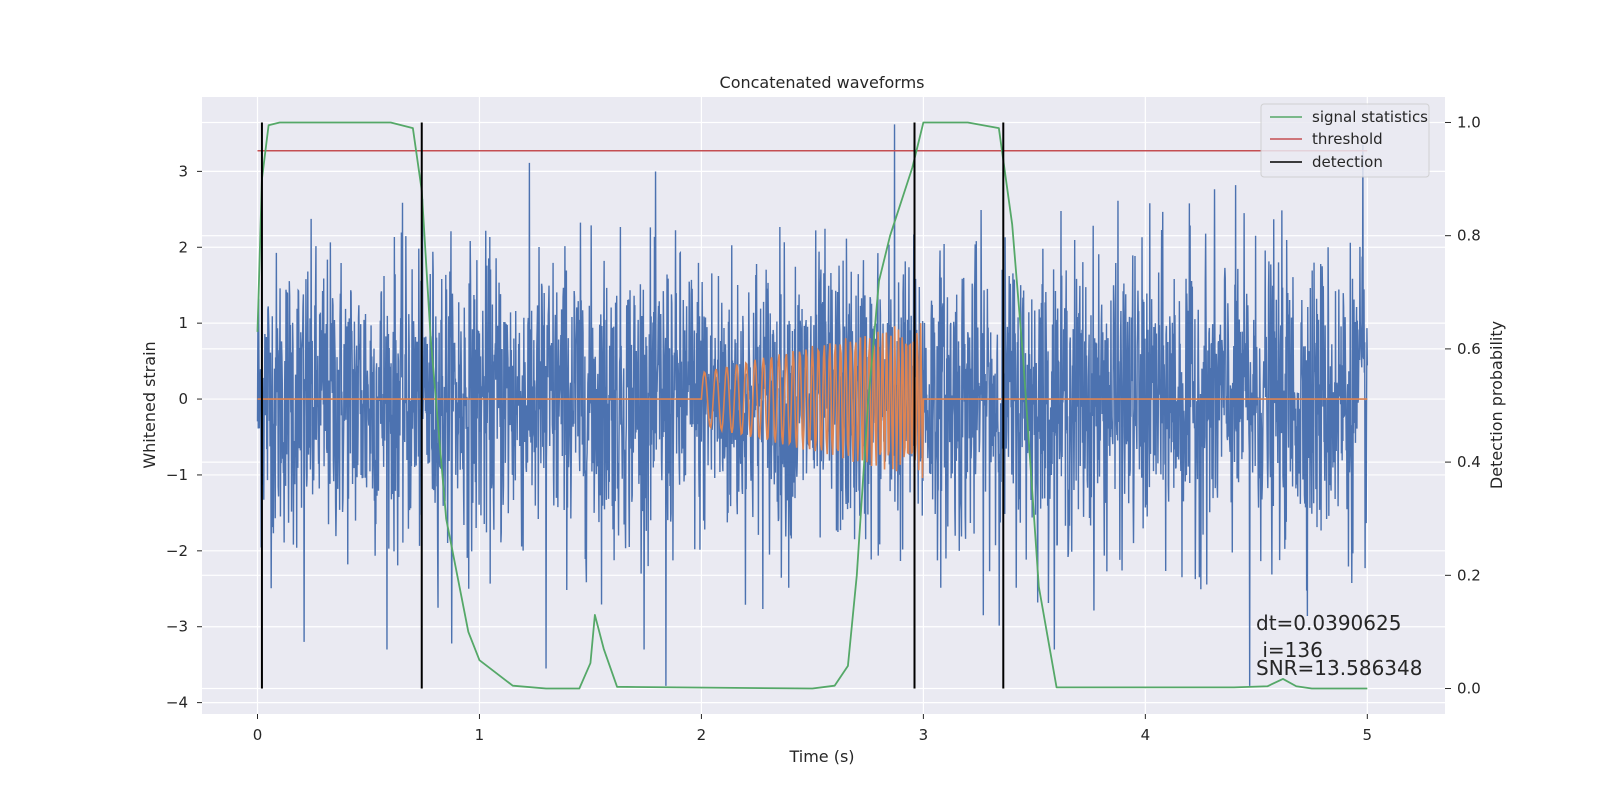 The width and height of the screenshot is (1600, 800). I want to click on x-tick-label: 3, so click(924, 735).